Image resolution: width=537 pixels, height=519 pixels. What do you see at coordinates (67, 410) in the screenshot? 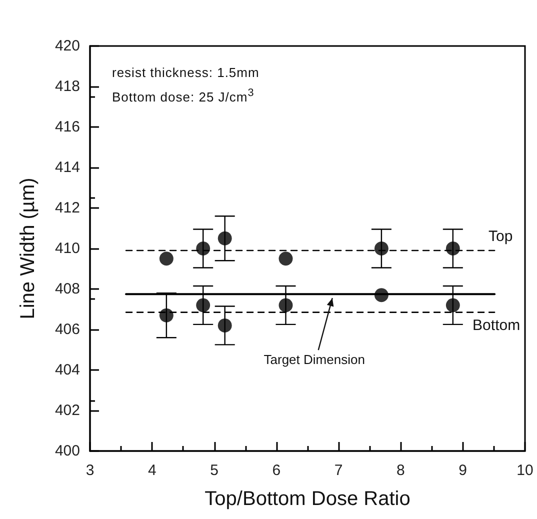
I see `y-tick-label: 402` at bounding box center [67, 410].